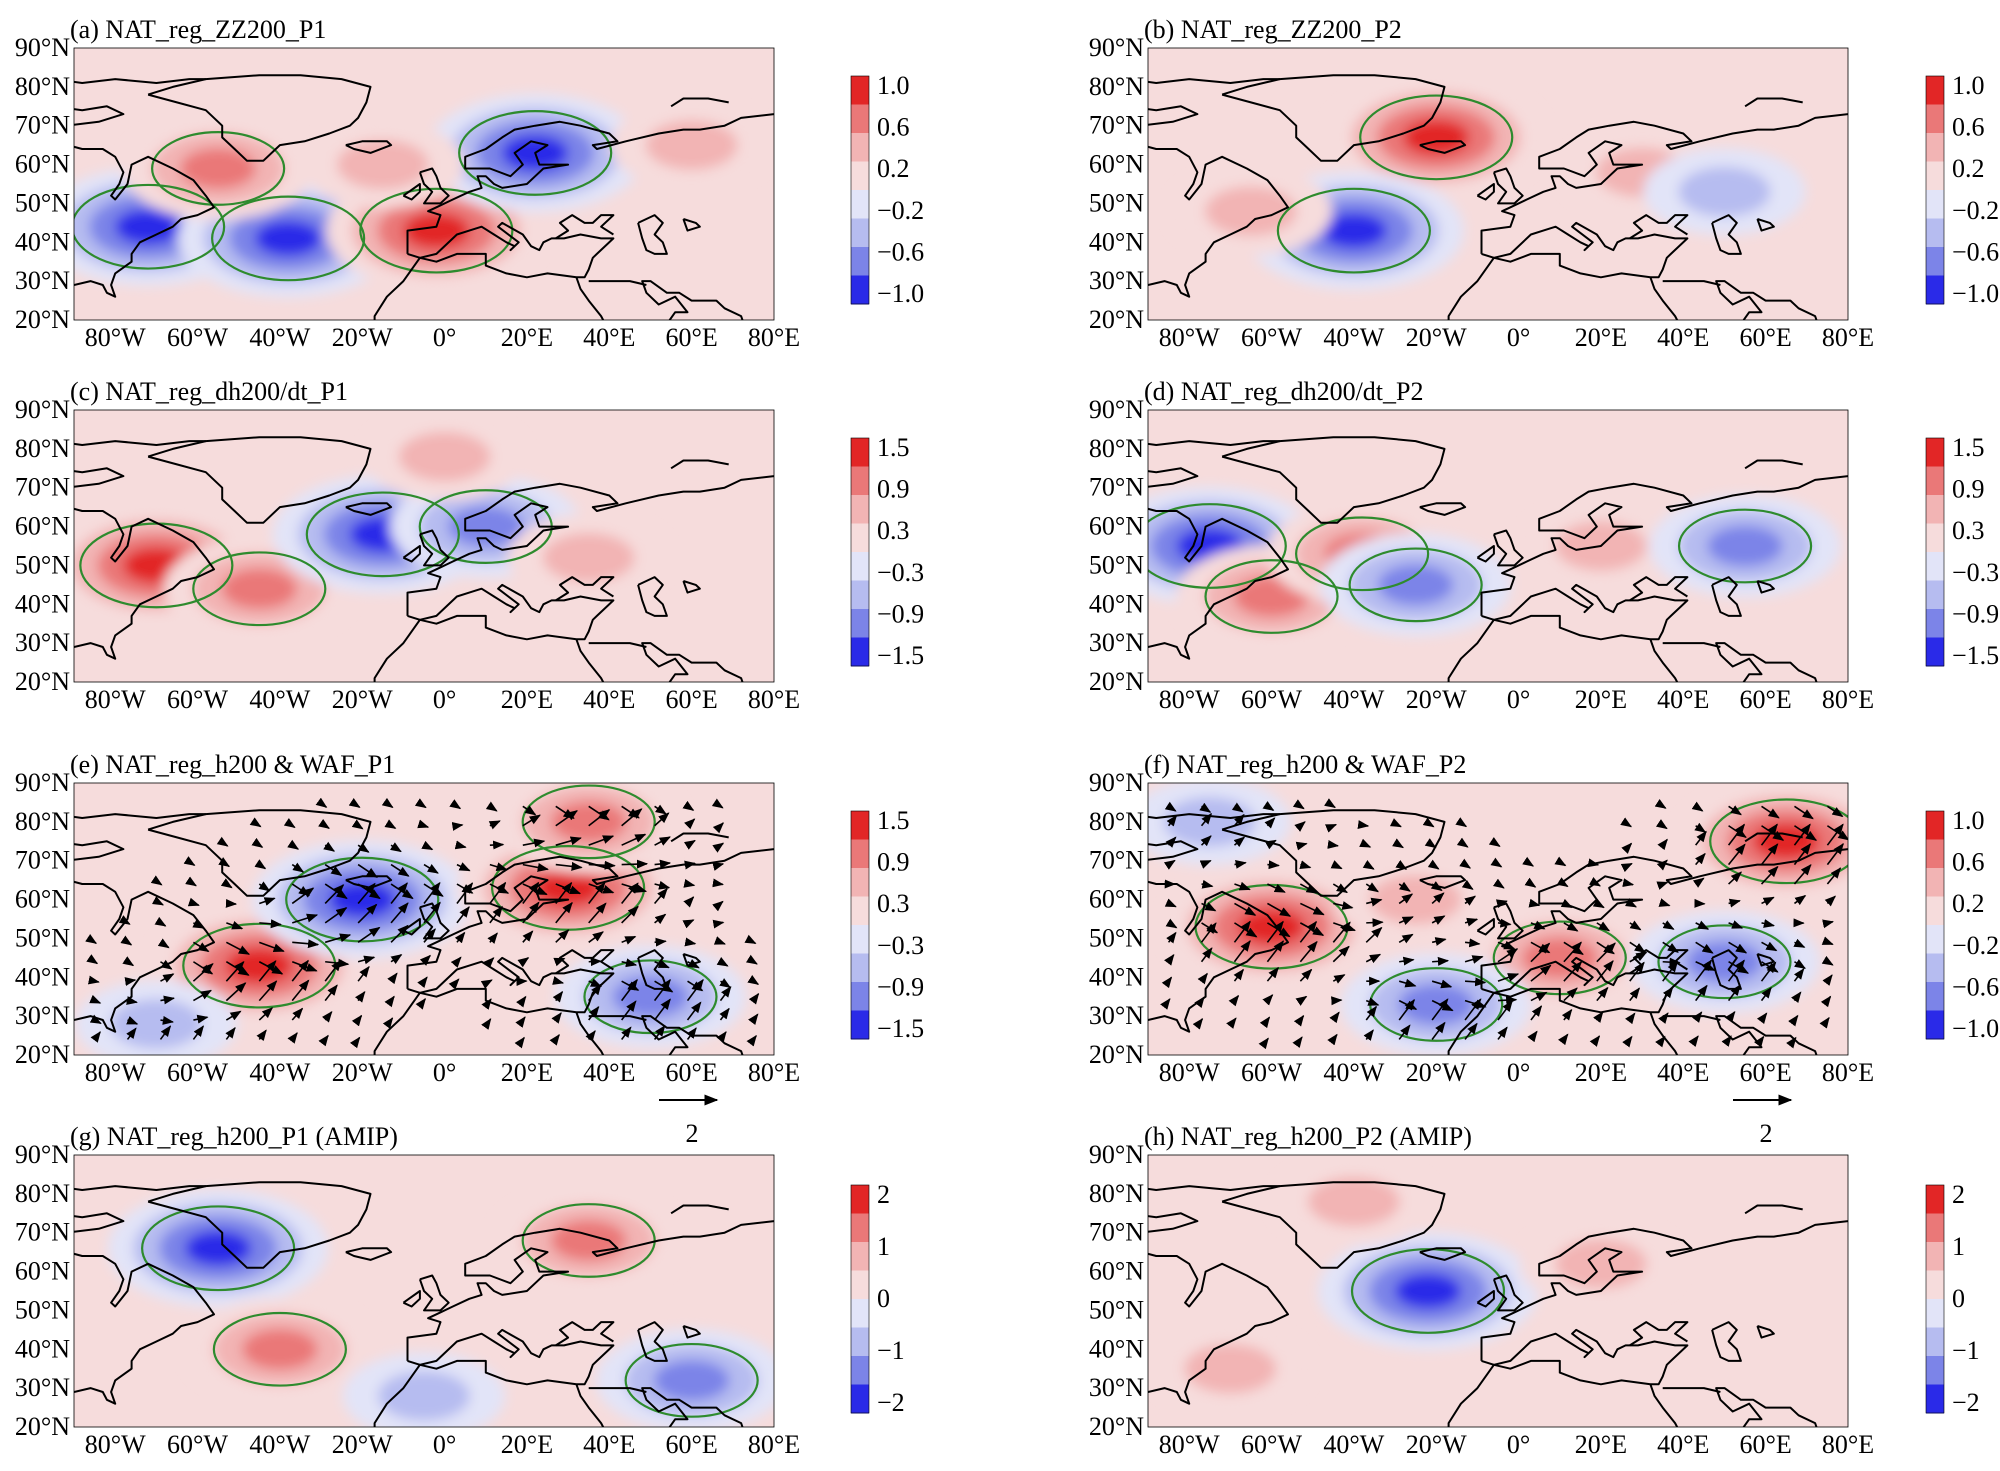 The width and height of the screenshot is (2000, 1471). What do you see at coordinates (1968, 168) in the screenshot?
I see `colorbar-tick-label: 0.2` at bounding box center [1968, 168].